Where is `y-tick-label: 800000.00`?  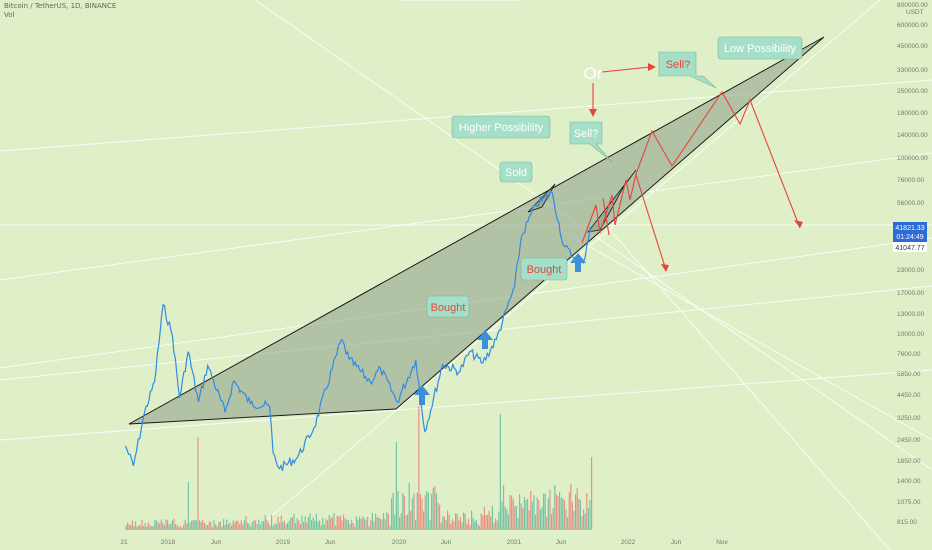
y-tick-label: 800000.00 is located at coordinates (912, 5).